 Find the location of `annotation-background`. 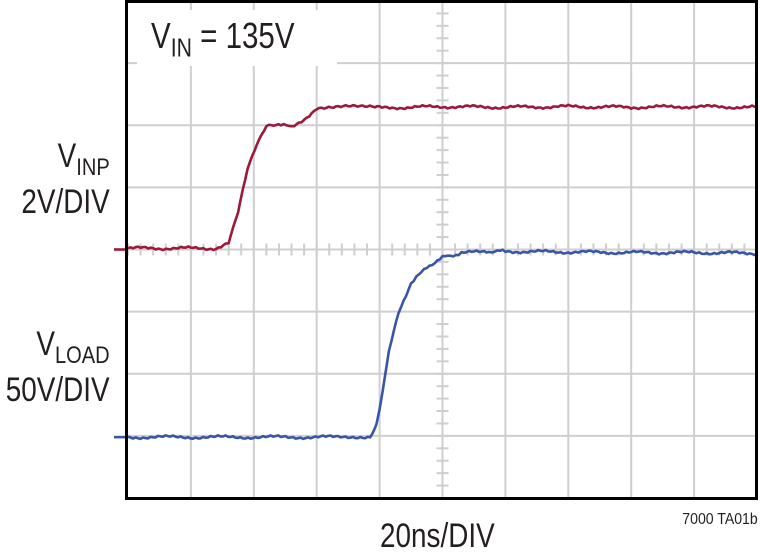

annotation-background is located at coordinates (237, 38).